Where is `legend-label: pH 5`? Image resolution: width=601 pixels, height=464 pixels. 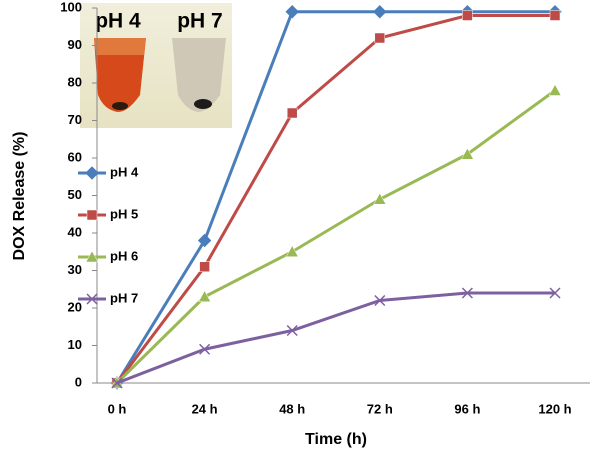
legend-label: pH 5 is located at coordinates (124, 213).